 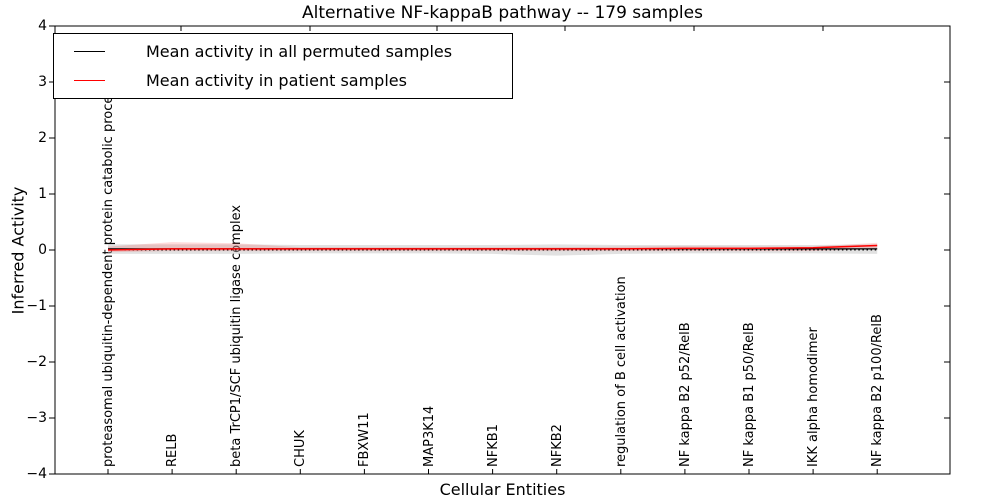 I want to click on legend-item: Mean activity in all permuted samples, so click(x=283, y=52).